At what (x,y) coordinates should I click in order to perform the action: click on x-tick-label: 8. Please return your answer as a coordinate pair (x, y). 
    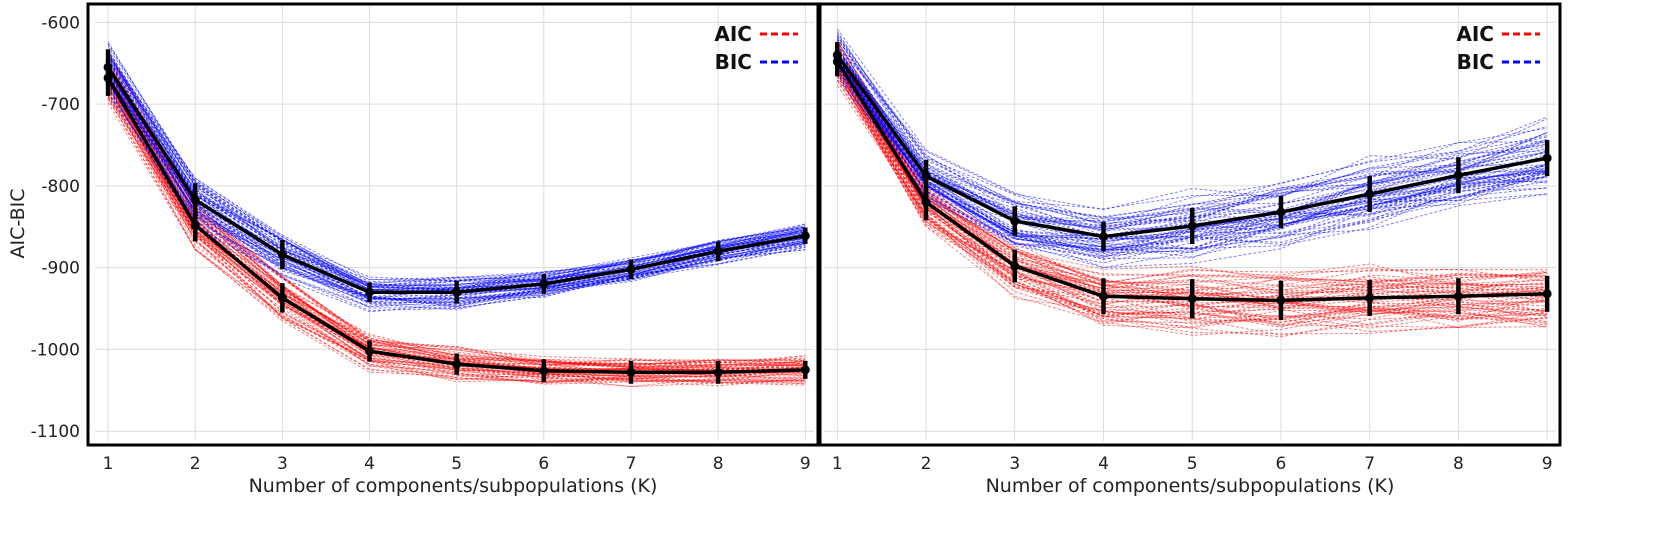
    Looking at the image, I should click on (1458, 464).